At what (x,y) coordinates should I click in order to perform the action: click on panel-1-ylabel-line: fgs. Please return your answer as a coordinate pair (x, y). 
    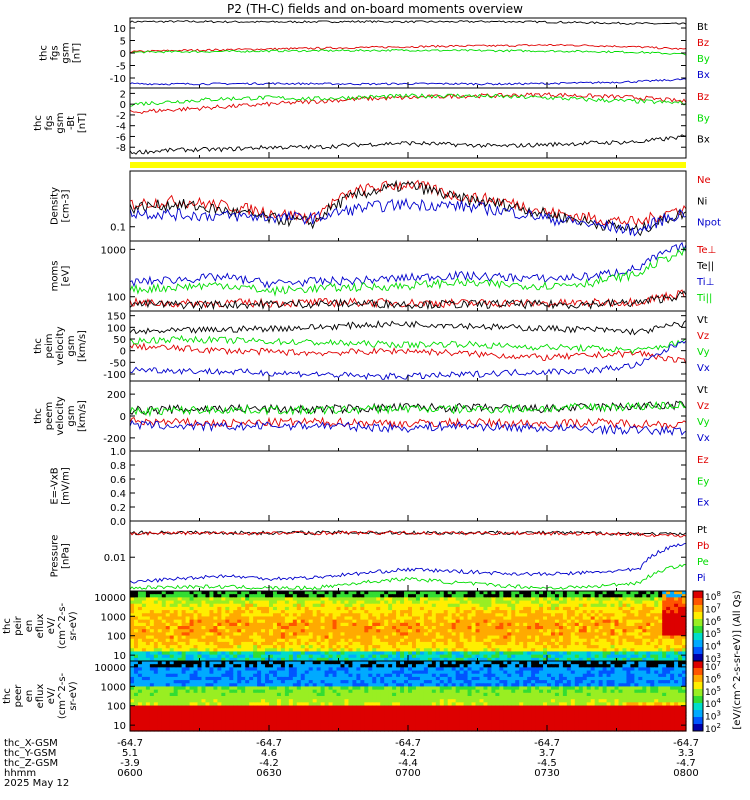
    Looking at the image, I should click on (49, 122).